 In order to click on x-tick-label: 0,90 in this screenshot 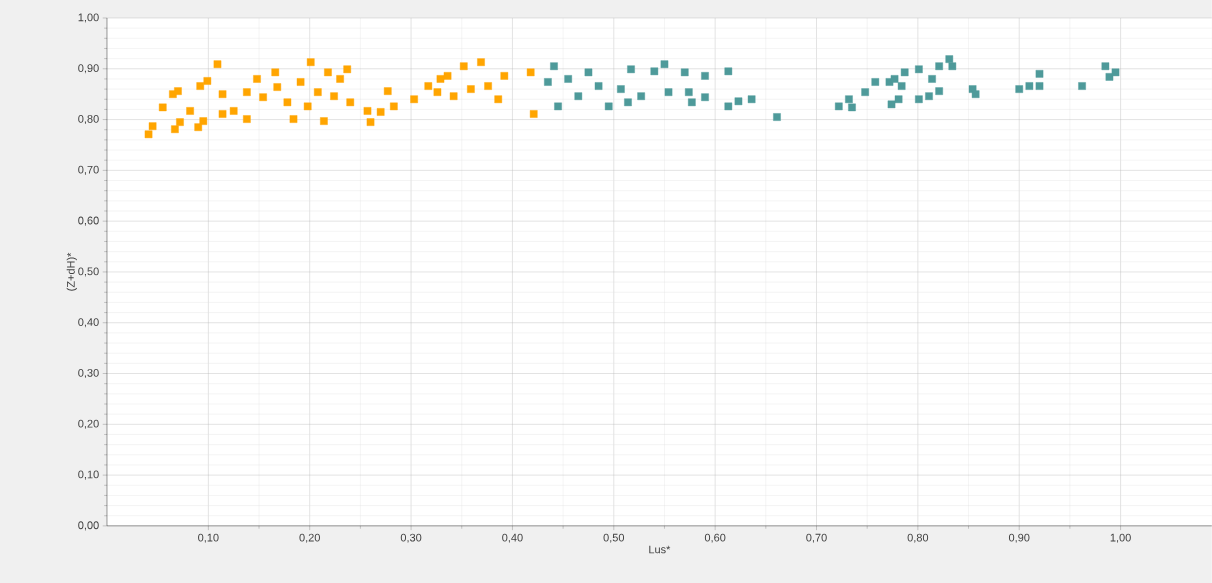, I will do `click(1019, 538)`.